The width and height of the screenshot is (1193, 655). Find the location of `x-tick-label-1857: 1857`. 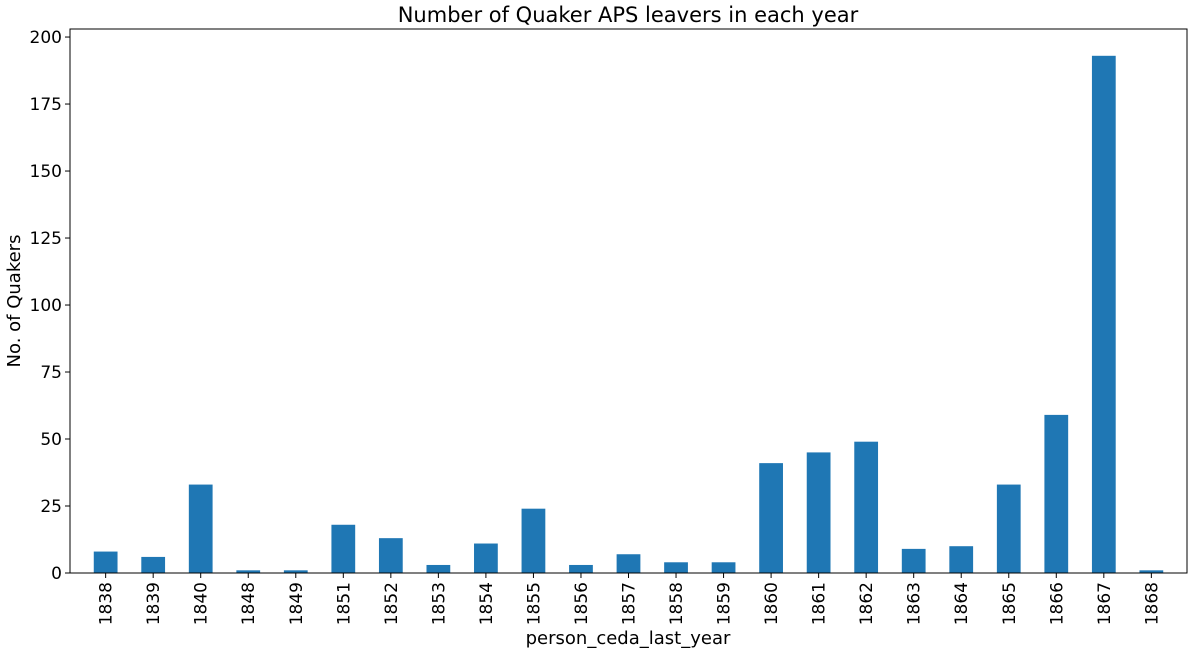

x-tick-label-1857: 1857 is located at coordinates (630, 603).